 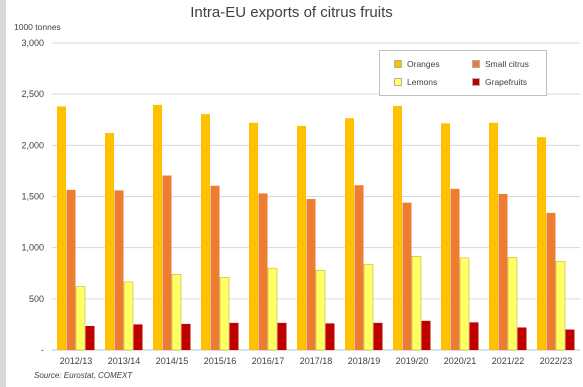 What do you see at coordinates (412, 361) in the screenshot?
I see `x-tick-label: 2019/20` at bounding box center [412, 361].